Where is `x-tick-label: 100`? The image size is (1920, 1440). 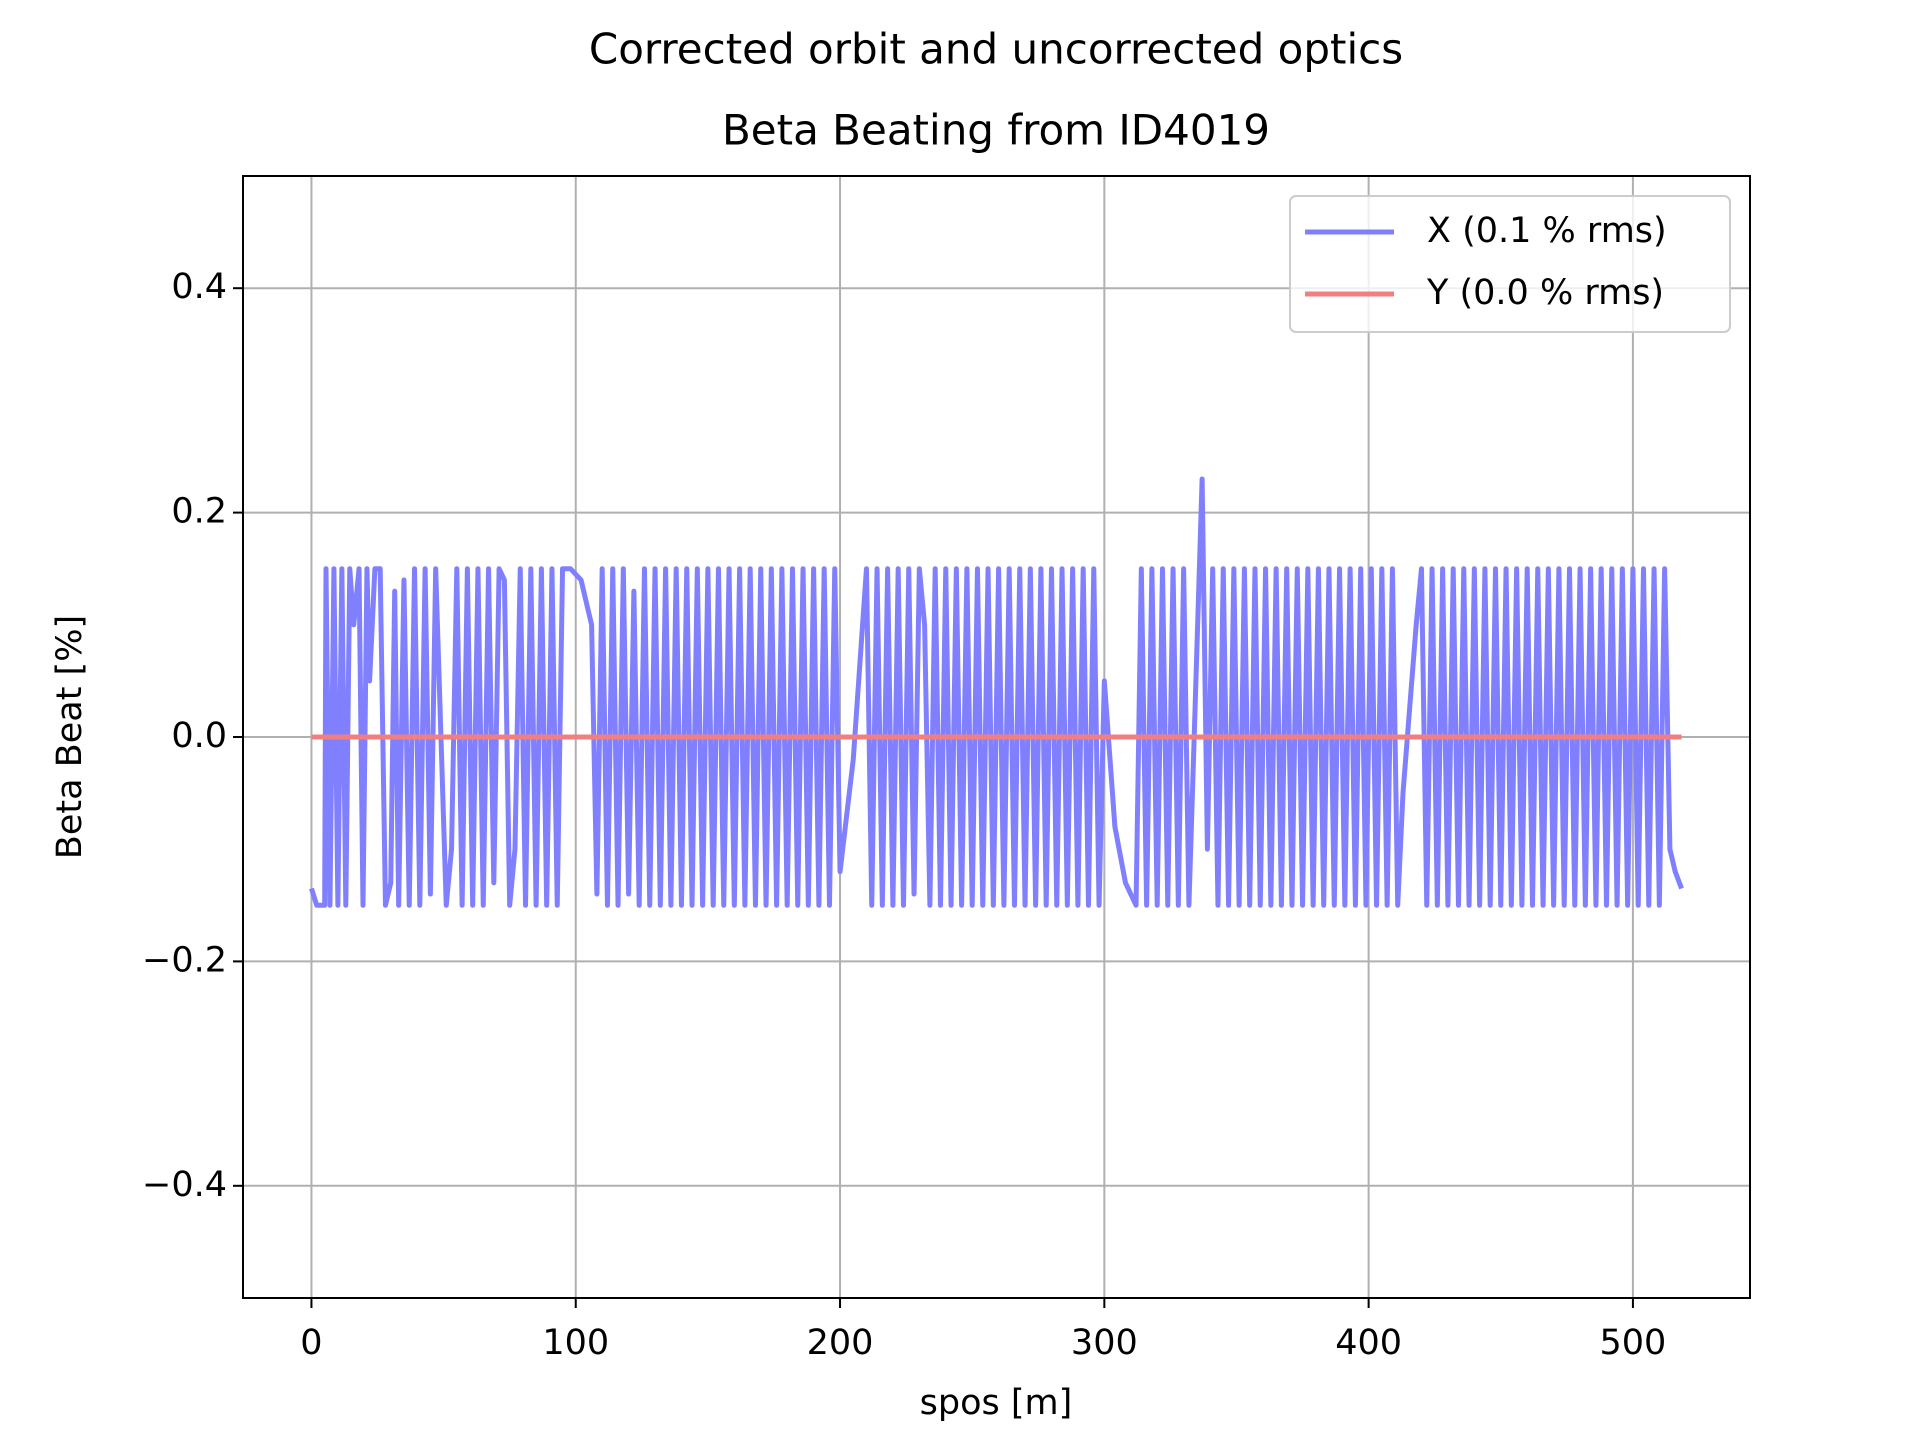
x-tick-label: 100 is located at coordinates (575, 1343).